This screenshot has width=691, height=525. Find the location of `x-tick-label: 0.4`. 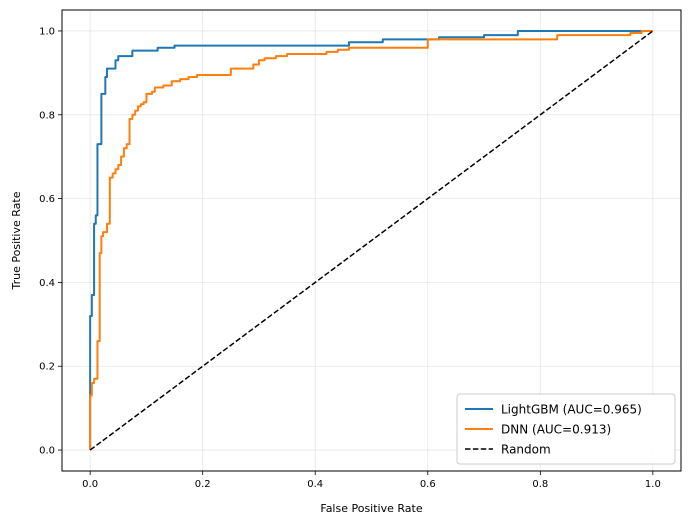

x-tick-label: 0.4 is located at coordinates (315, 484).